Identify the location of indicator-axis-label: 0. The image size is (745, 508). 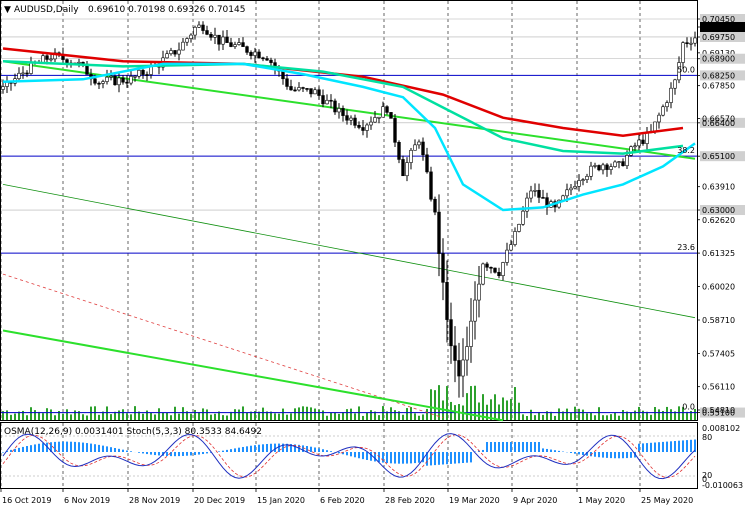
(704, 479).